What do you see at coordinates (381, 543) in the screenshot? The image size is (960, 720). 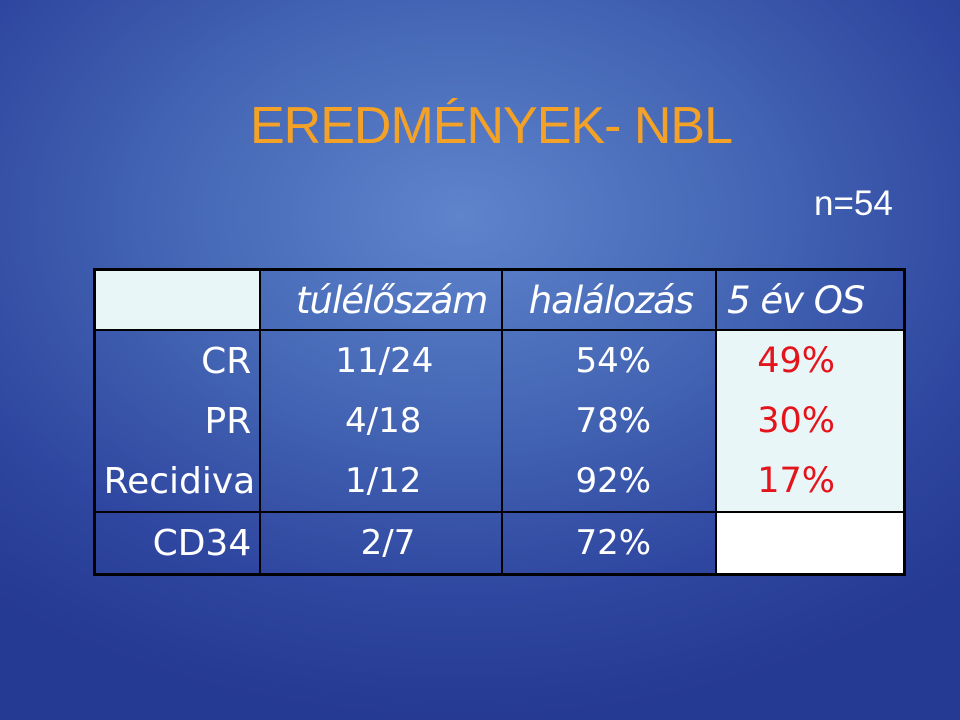 I see `survival-cell: 2/7` at bounding box center [381, 543].